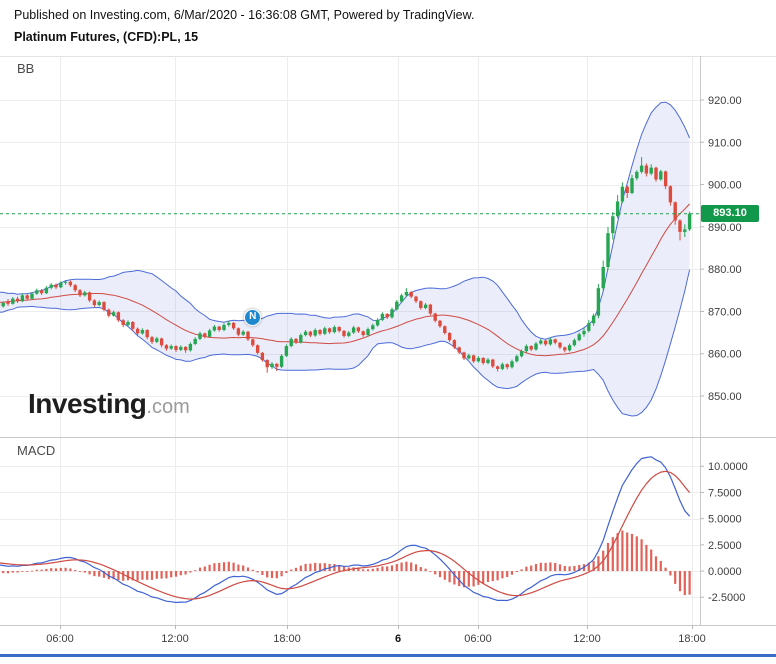  I want to click on macd-tick-label: 7.5000, so click(725, 493).